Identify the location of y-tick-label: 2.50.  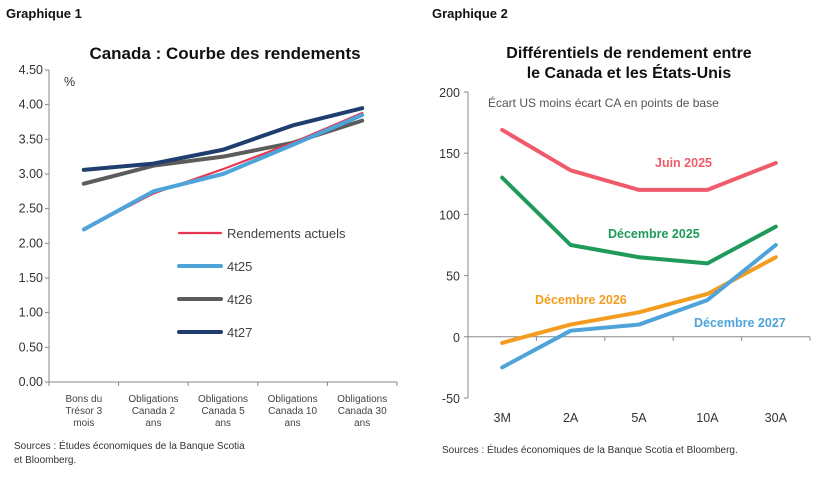
(31, 209).